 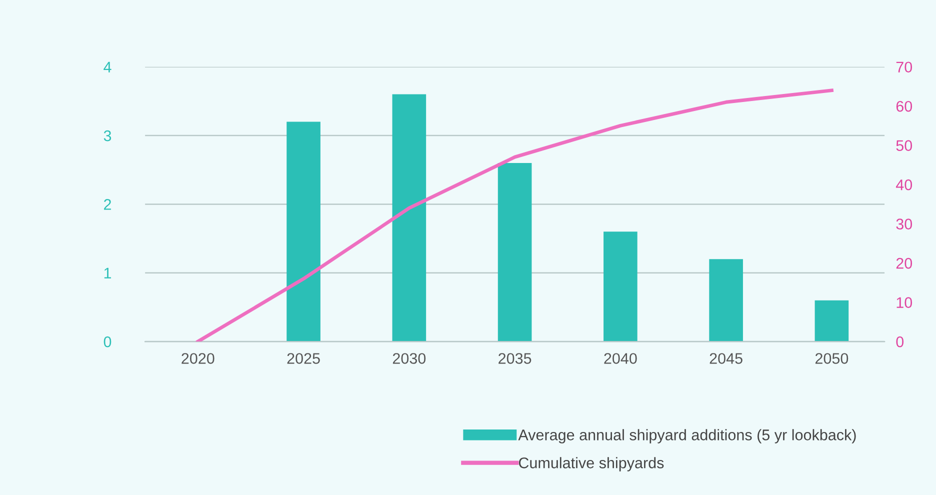 I want to click on x-tick-label: 2050, so click(x=831, y=358).